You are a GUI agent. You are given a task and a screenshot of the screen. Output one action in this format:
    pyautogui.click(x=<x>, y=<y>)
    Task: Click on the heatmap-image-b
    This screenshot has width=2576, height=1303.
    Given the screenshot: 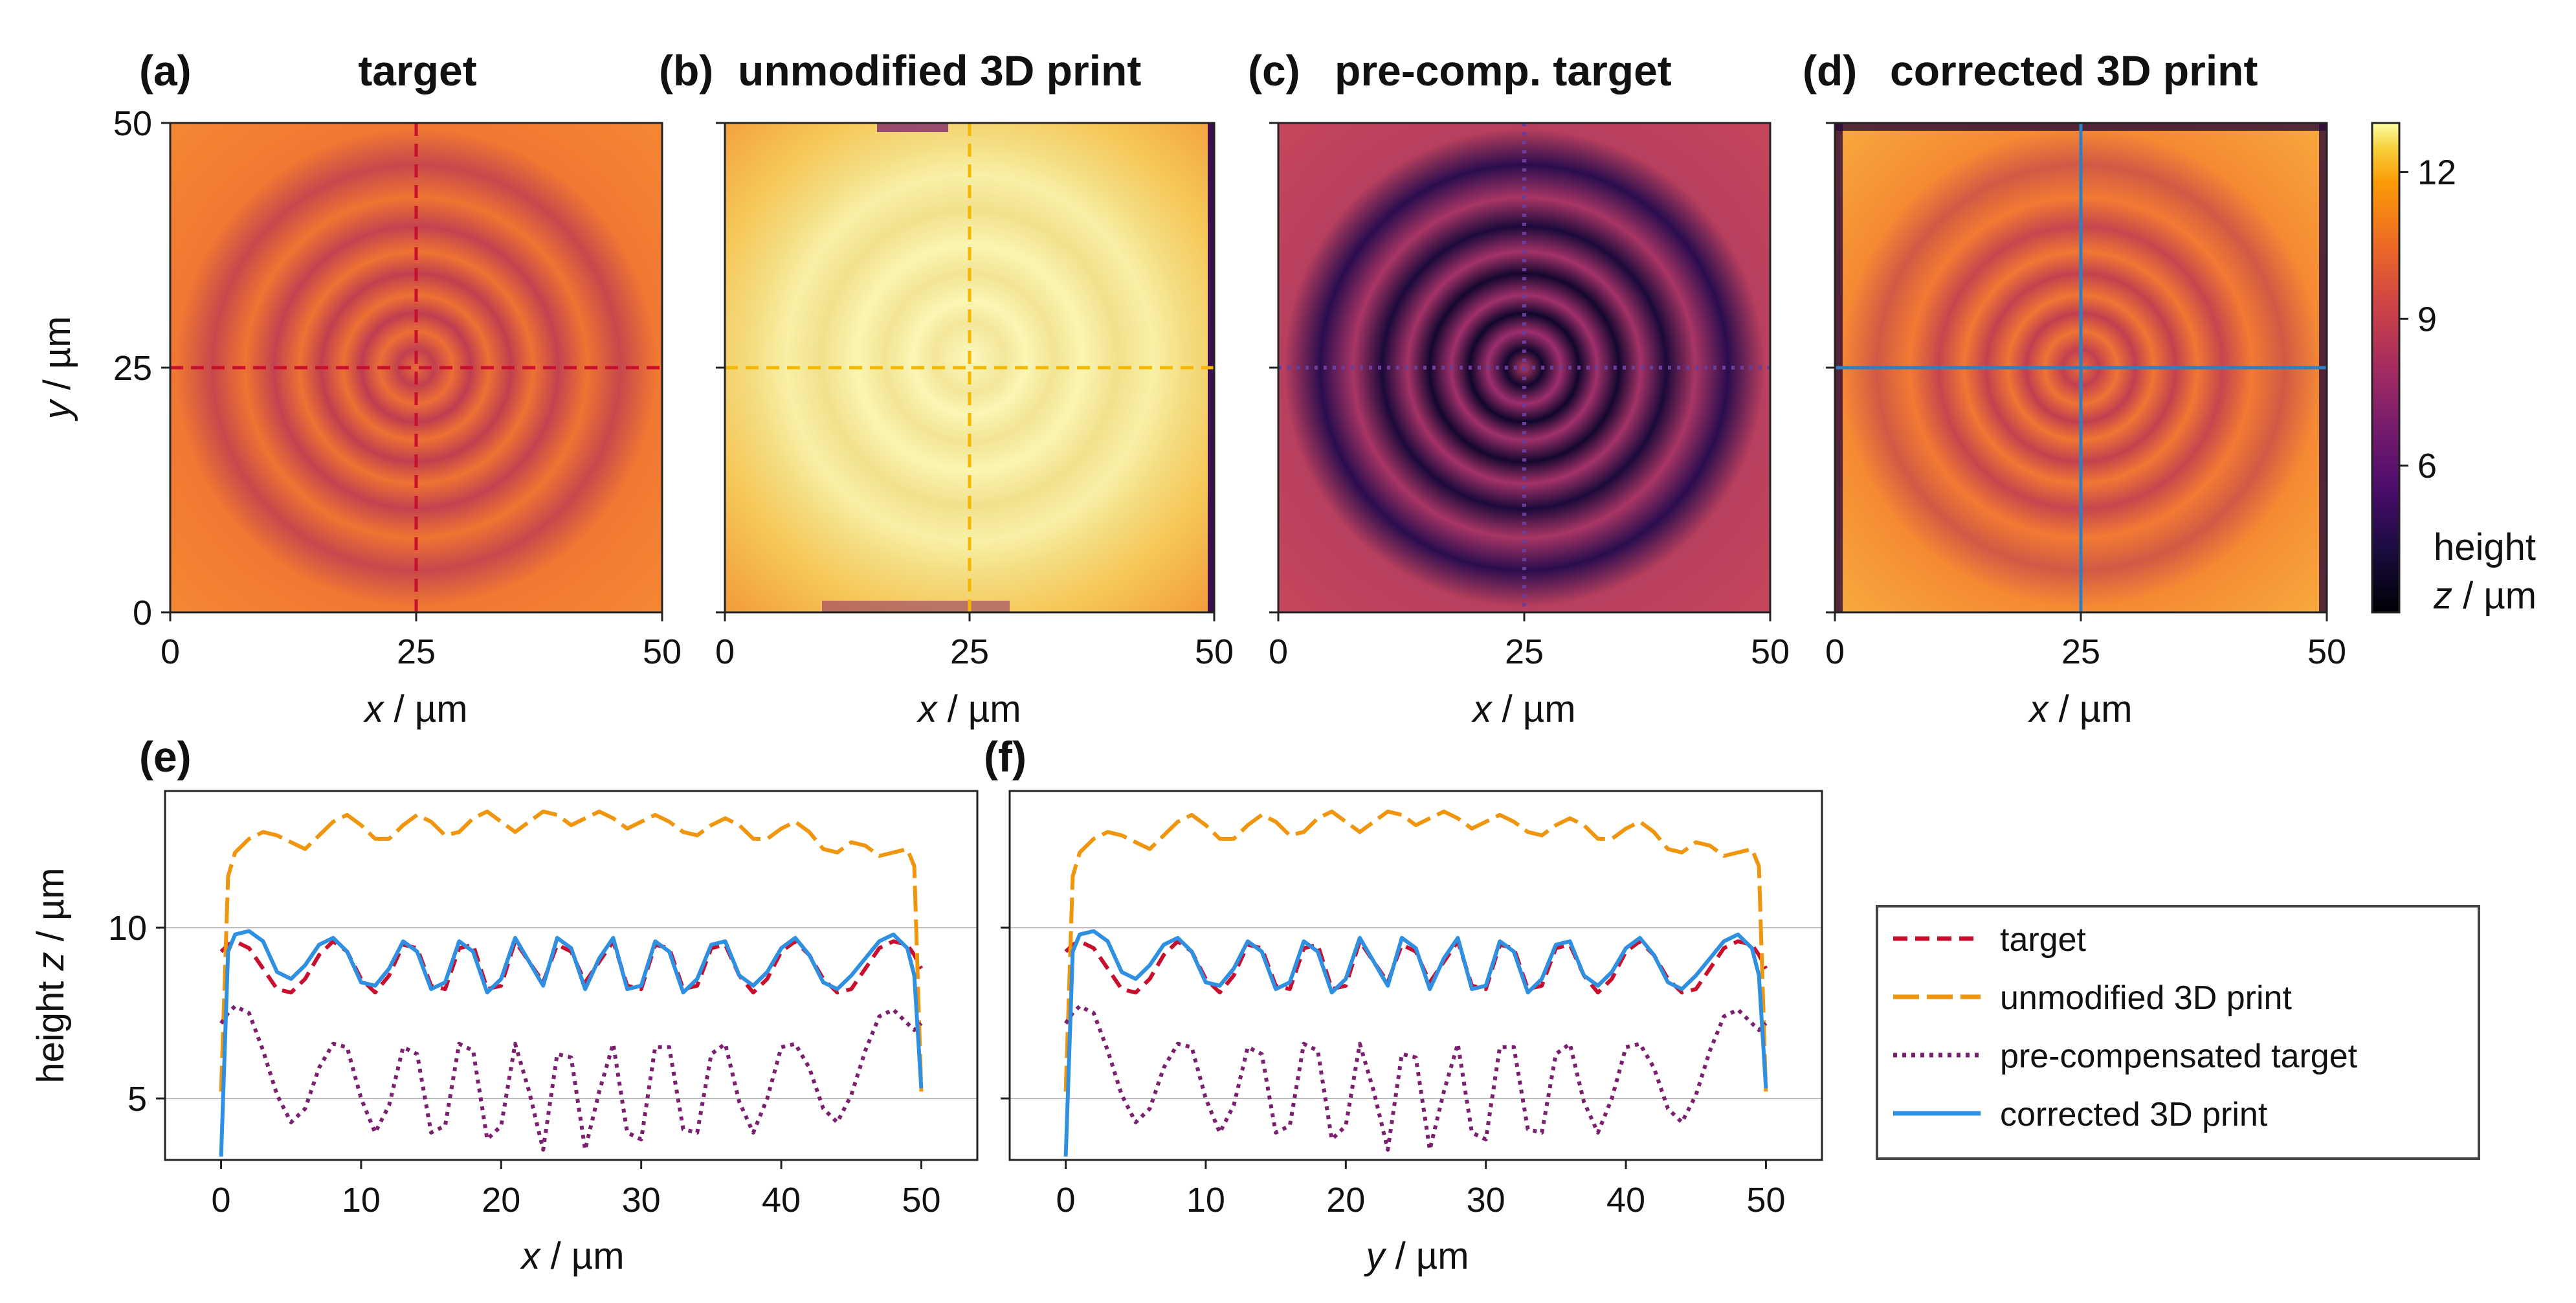 What is the action you would take?
    pyautogui.click(x=969, y=367)
    